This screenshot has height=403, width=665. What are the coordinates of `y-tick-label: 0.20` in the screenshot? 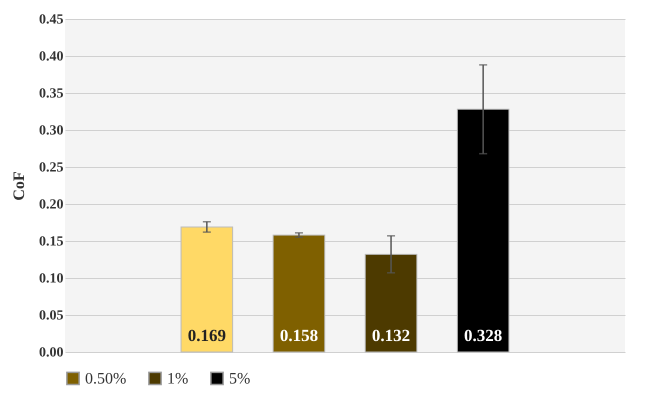 It's located at (51, 205).